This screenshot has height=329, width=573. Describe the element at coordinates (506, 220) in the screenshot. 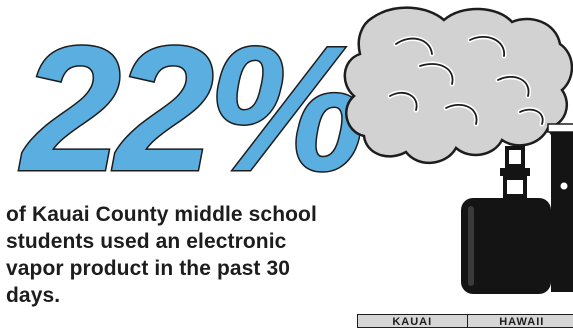

I see `box-mod-vape-icon` at that location.